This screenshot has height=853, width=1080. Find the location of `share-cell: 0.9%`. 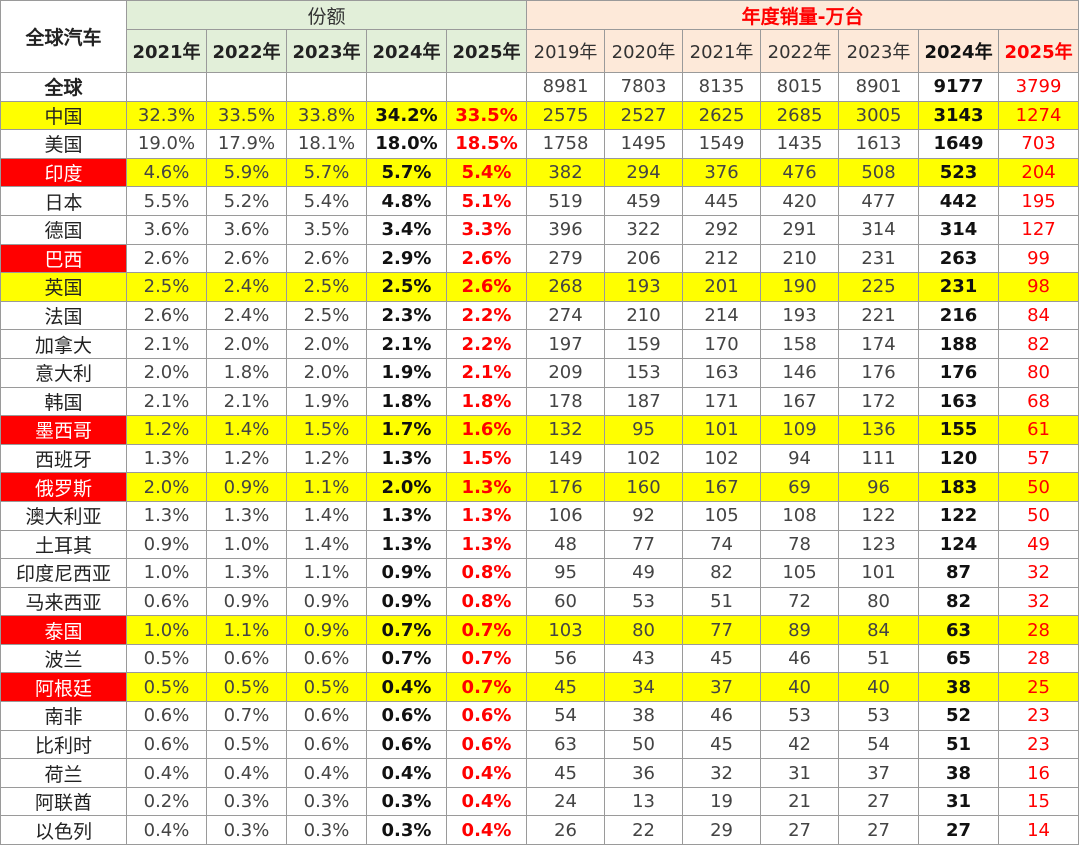

share-cell: 0.9% is located at coordinates (406, 573).